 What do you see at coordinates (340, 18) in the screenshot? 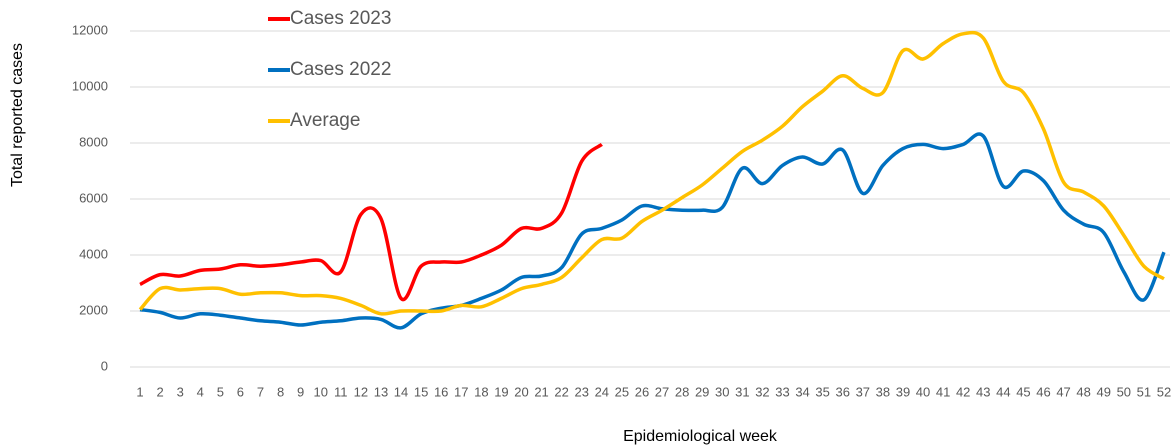
I see `legend-label: Cases 2023` at bounding box center [340, 18].